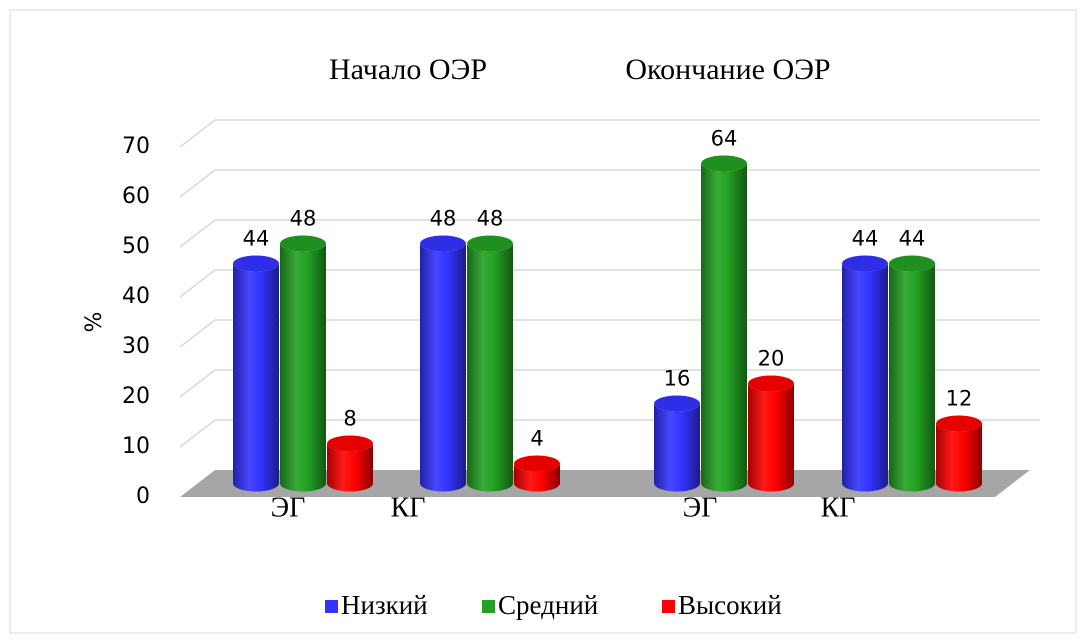 The height and width of the screenshot is (643, 1086). Describe the element at coordinates (959, 399) in the screenshot. I see `value-label: 12` at that location.